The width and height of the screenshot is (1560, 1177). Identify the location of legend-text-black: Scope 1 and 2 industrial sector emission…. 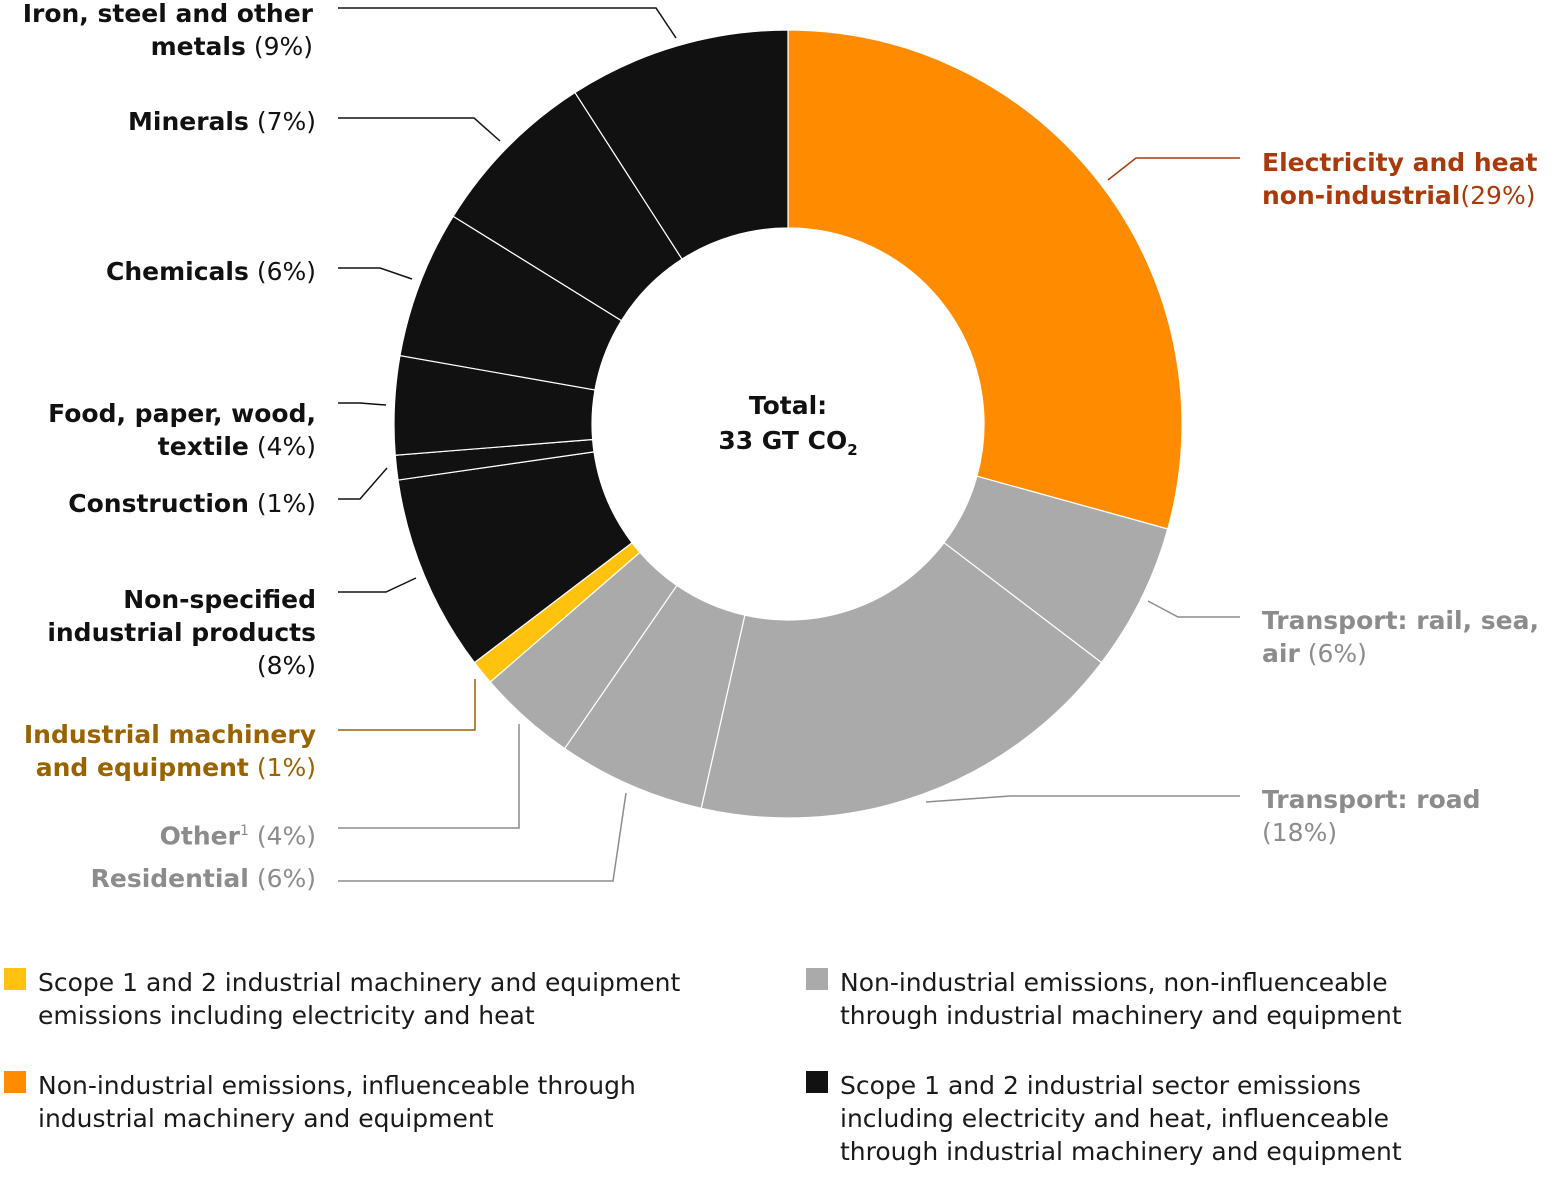
(1121, 1118).